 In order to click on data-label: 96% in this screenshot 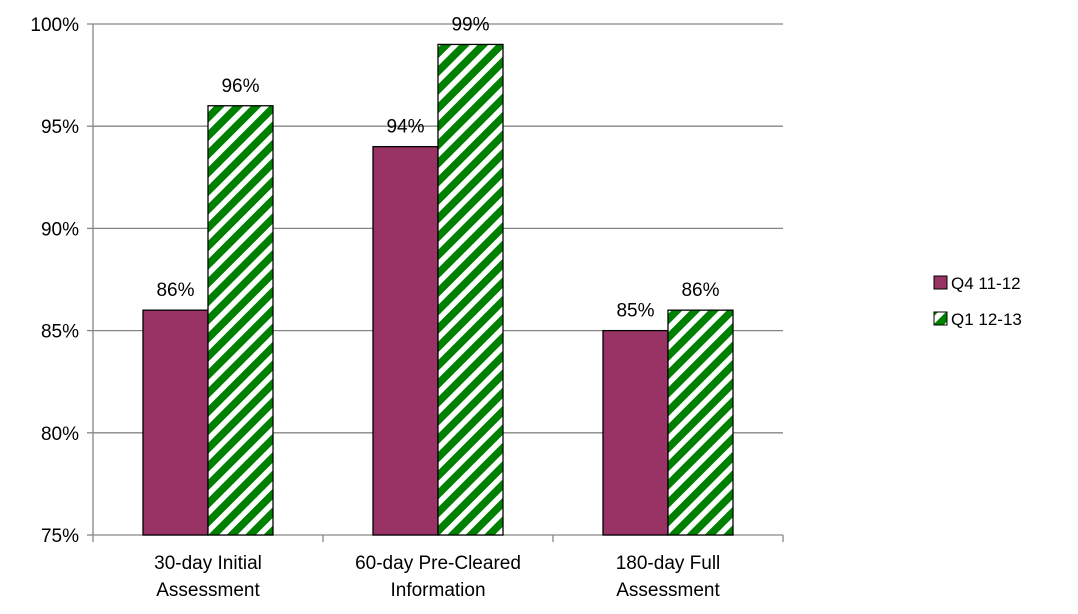, I will do `click(240, 86)`.